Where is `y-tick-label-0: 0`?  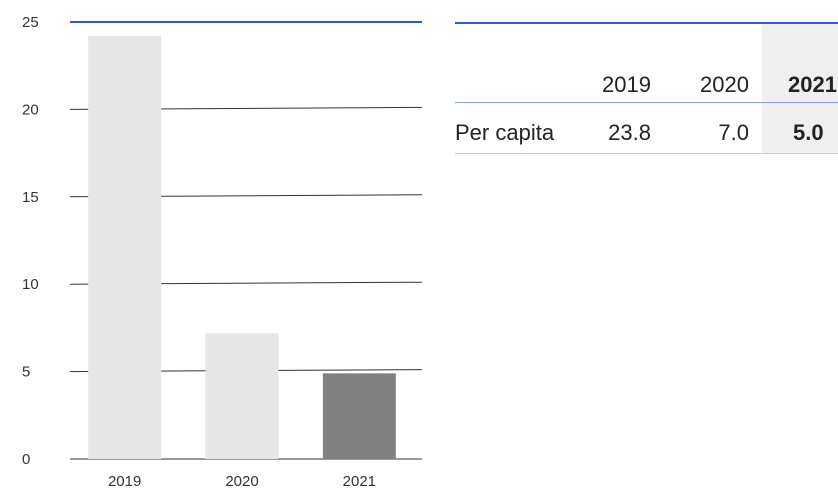 y-tick-label-0: 0 is located at coordinates (26, 459).